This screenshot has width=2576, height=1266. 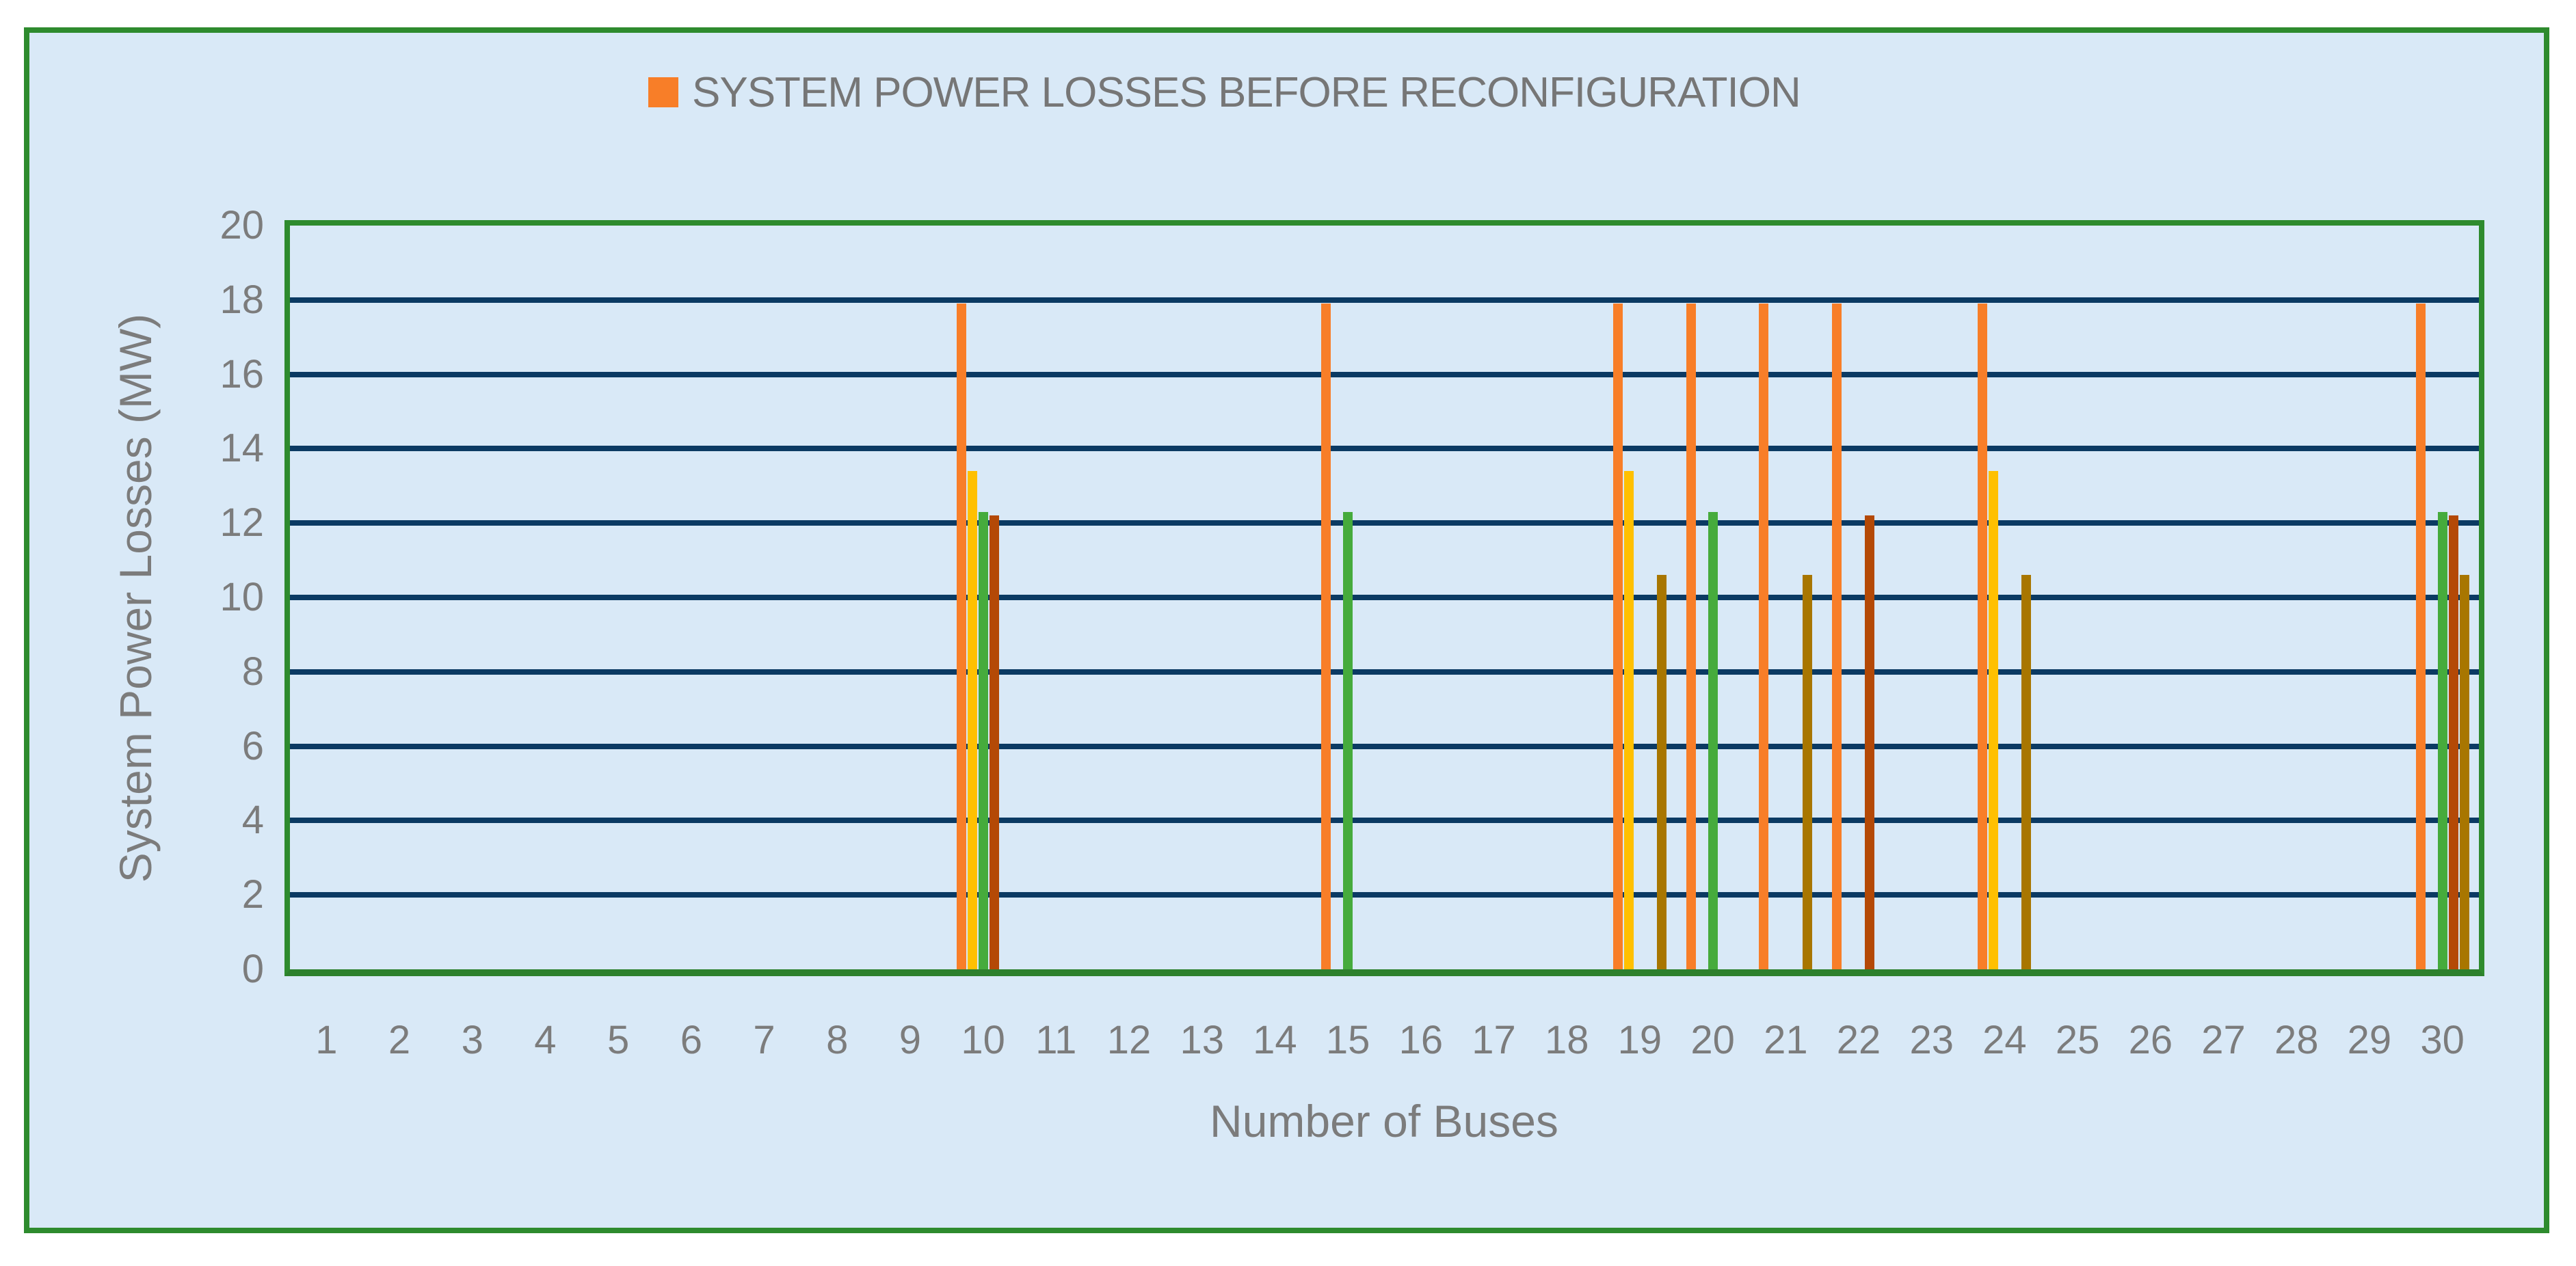 What do you see at coordinates (1994, 720) in the screenshot?
I see `bar-bus24-yellow` at bounding box center [1994, 720].